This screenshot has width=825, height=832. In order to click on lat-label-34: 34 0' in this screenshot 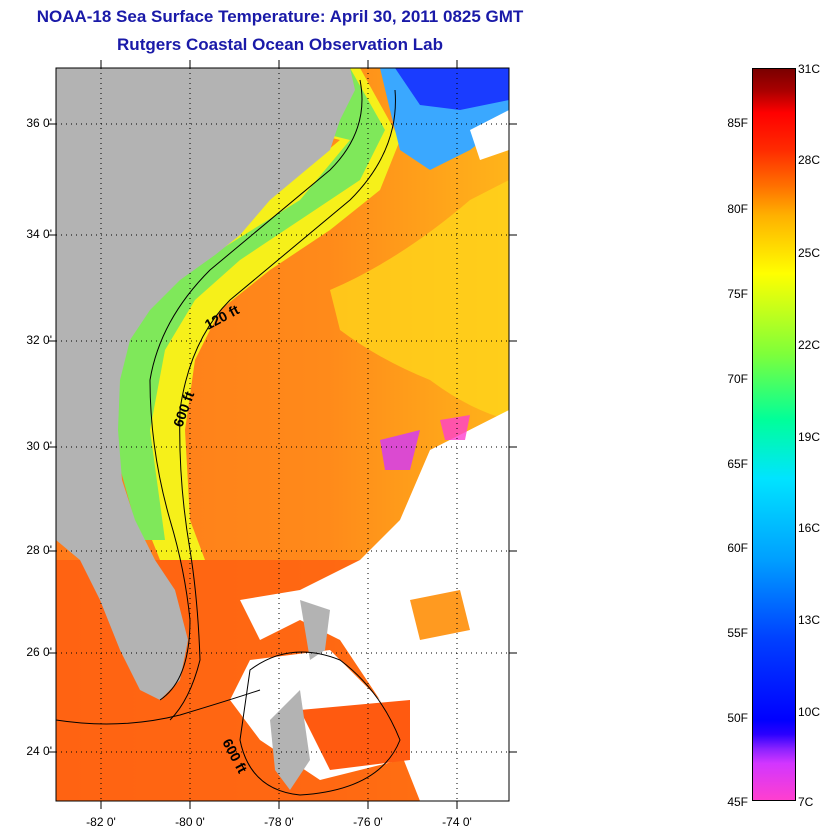, I will do `click(39, 234)`.